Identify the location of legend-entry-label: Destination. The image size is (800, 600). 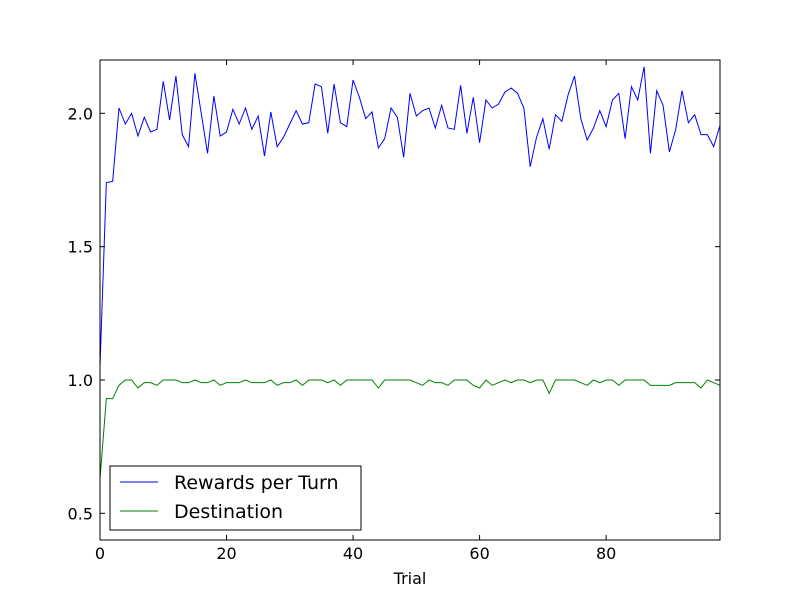
(228, 512).